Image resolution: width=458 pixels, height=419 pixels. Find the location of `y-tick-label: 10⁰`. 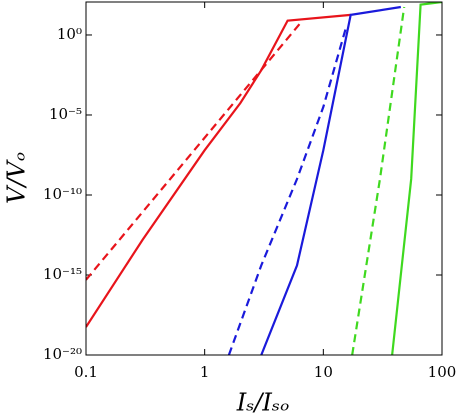

y-tick-label: 10⁰ is located at coordinates (69, 34).